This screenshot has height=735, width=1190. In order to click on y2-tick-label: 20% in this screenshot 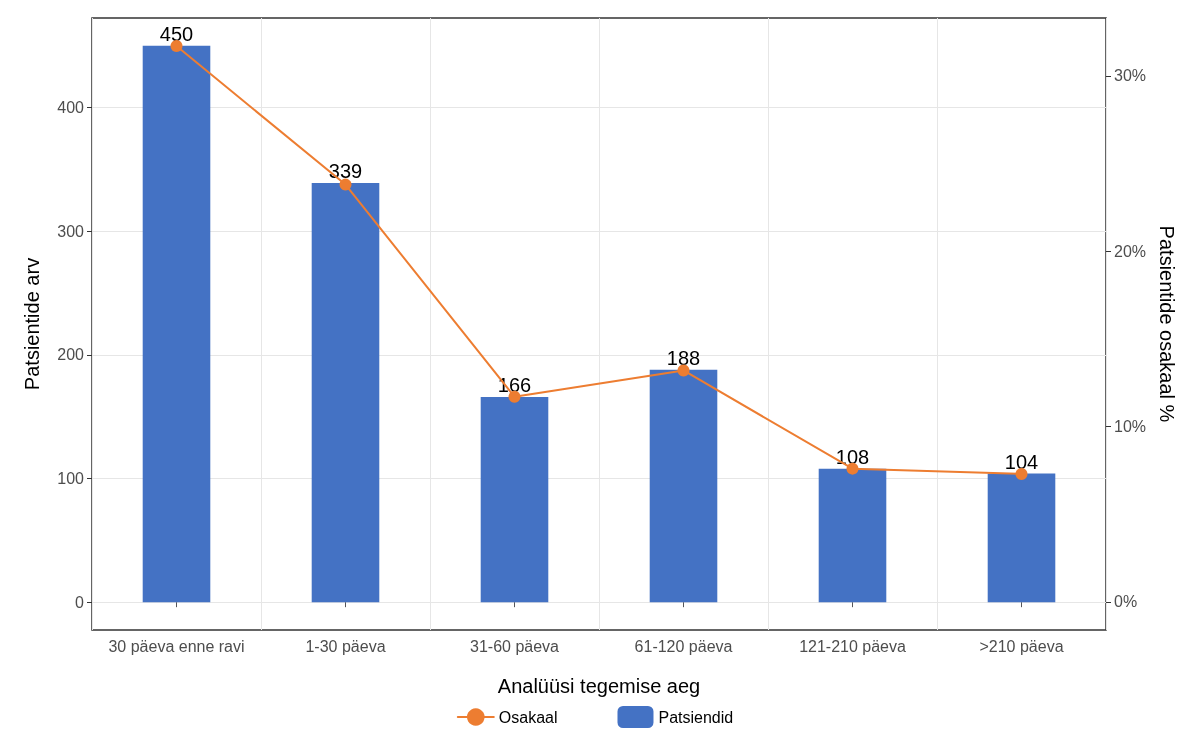, I will do `click(1130, 251)`.